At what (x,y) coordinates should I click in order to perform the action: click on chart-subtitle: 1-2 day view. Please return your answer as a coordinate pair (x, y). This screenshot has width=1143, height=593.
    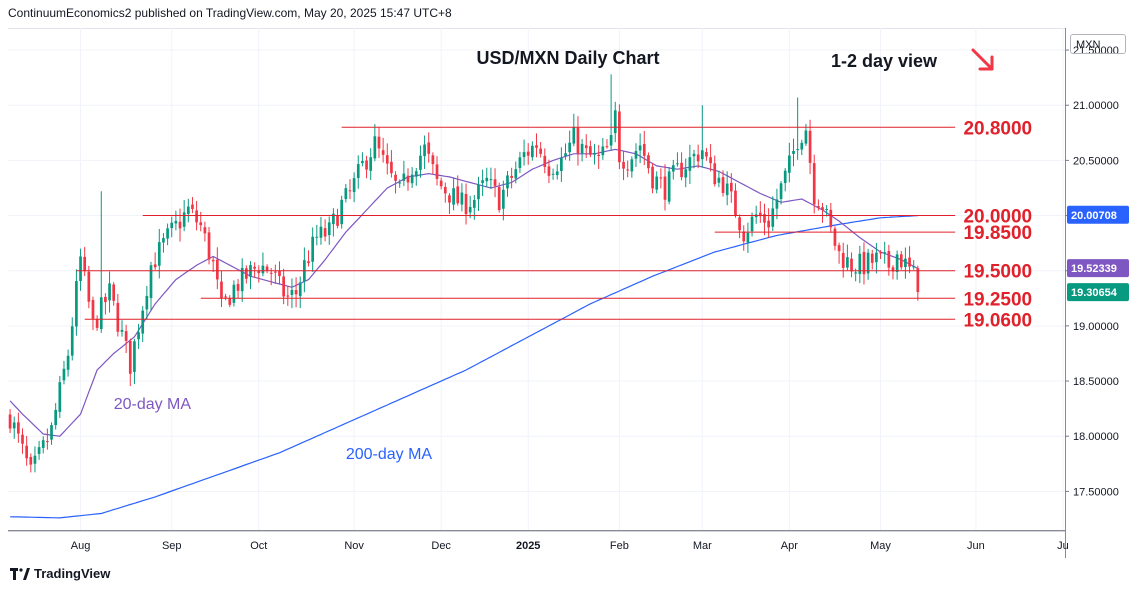
    Looking at the image, I should click on (884, 61).